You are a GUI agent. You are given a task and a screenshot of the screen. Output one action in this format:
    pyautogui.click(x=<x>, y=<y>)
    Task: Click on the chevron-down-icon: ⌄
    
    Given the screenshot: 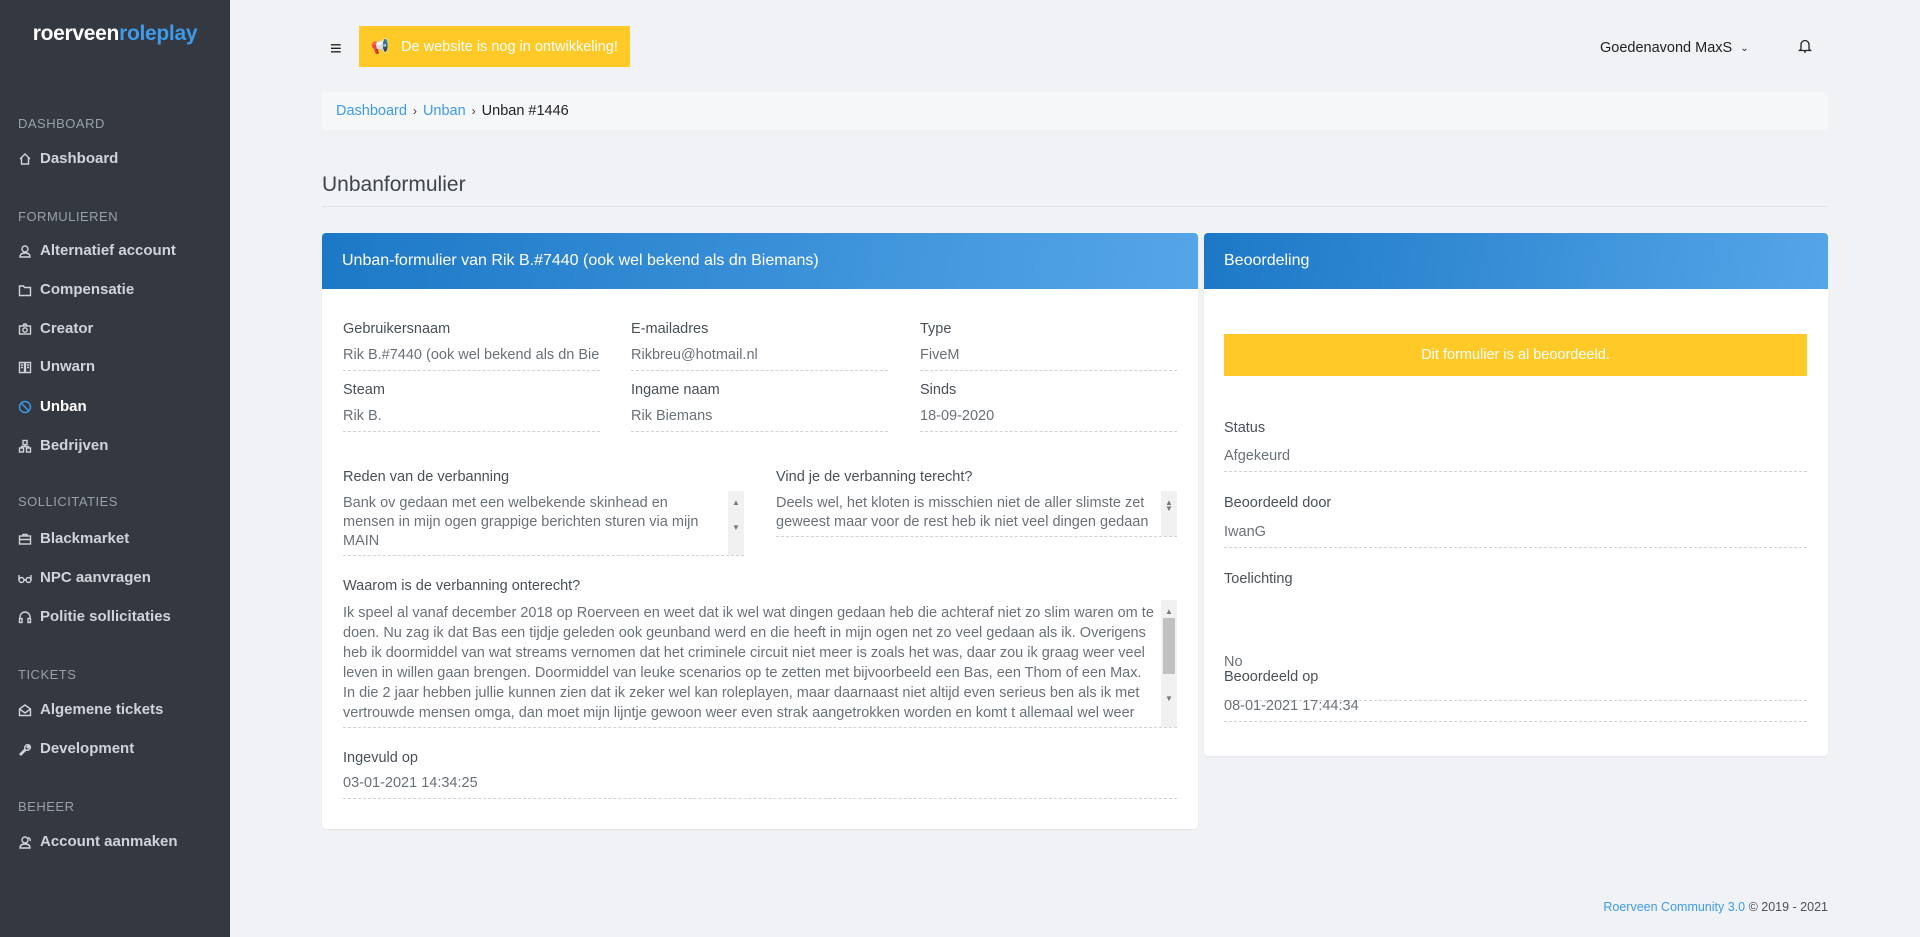 What is the action you would take?
    pyautogui.click(x=1744, y=48)
    